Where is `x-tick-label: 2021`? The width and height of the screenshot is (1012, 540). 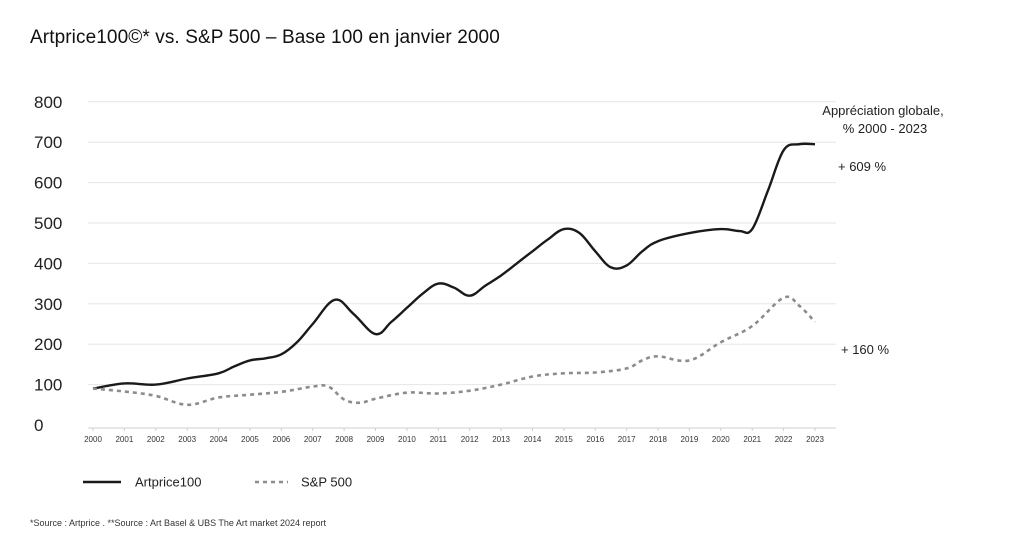 x-tick-label: 2021 is located at coordinates (752, 439).